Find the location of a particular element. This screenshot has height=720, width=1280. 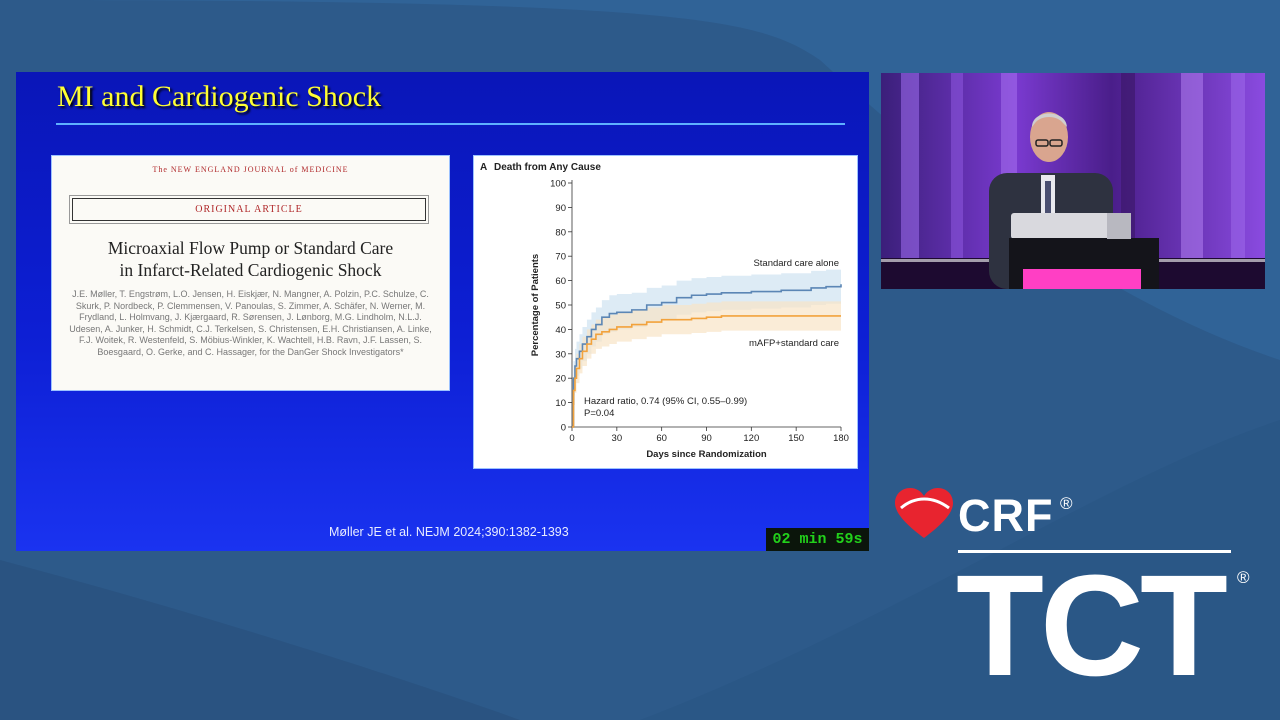

y-tick-label: 60 is located at coordinates (560, 281).